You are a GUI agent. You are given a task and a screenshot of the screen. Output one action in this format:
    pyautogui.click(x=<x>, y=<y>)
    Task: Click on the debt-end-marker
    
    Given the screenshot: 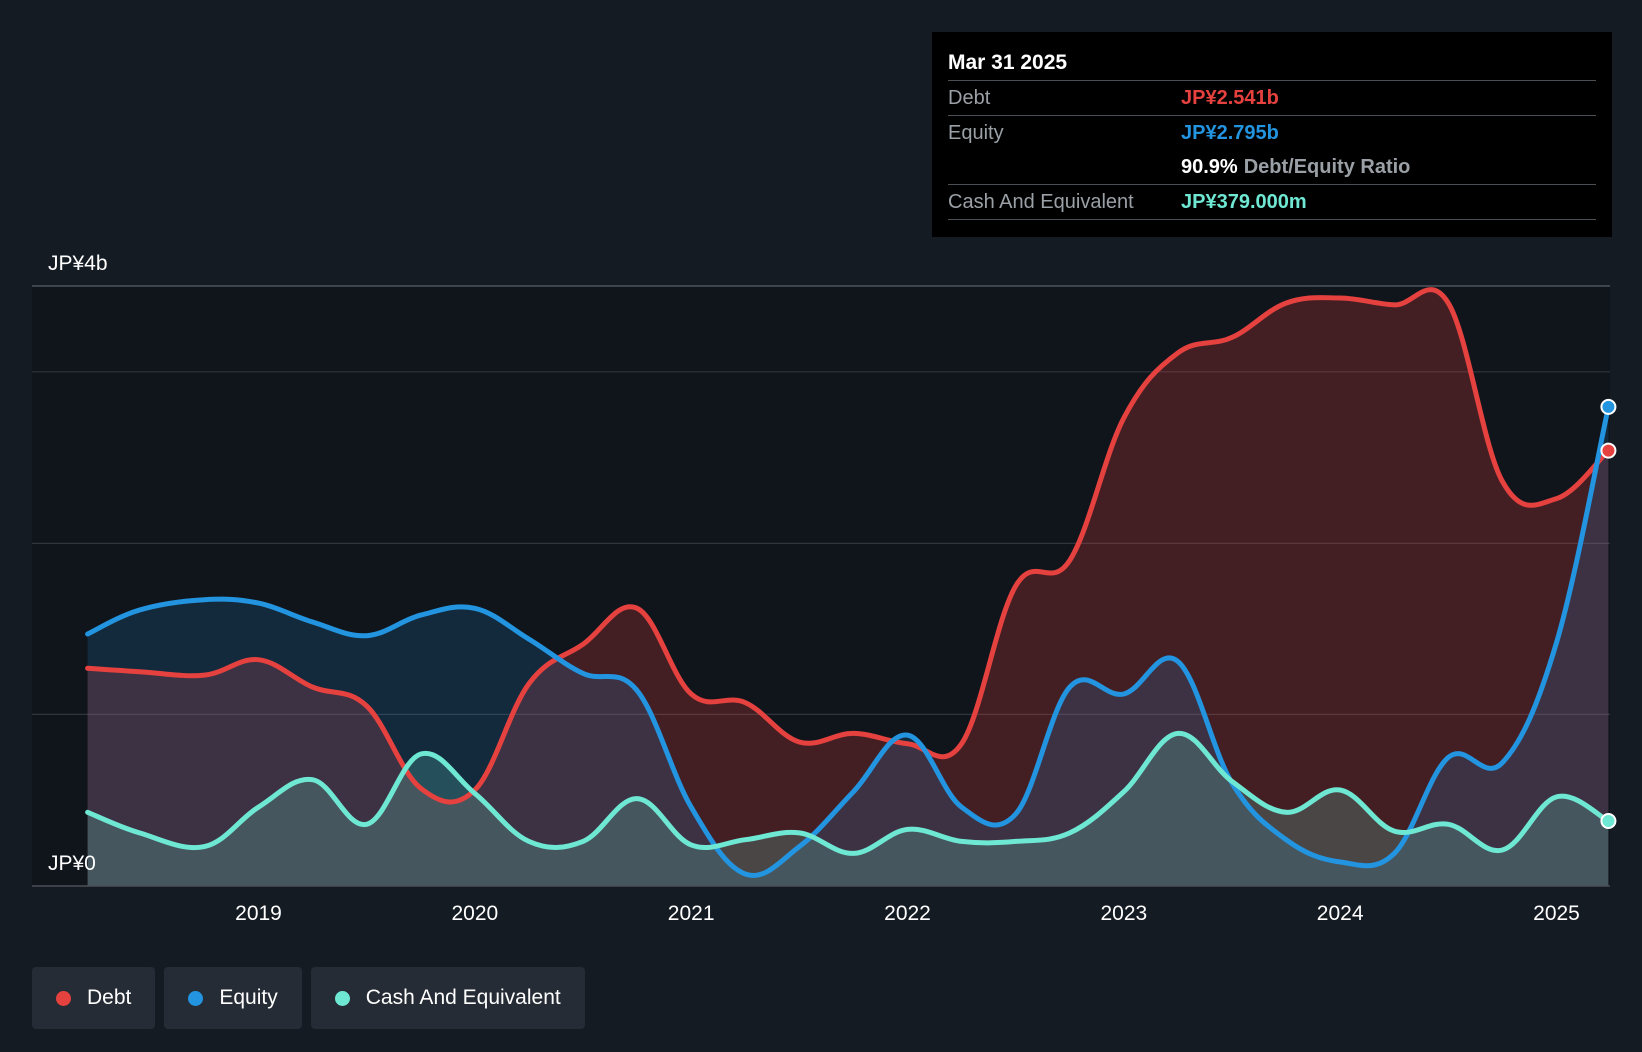 What is the action you would take?
    pyautogui.click(x=1608, y=450)
    